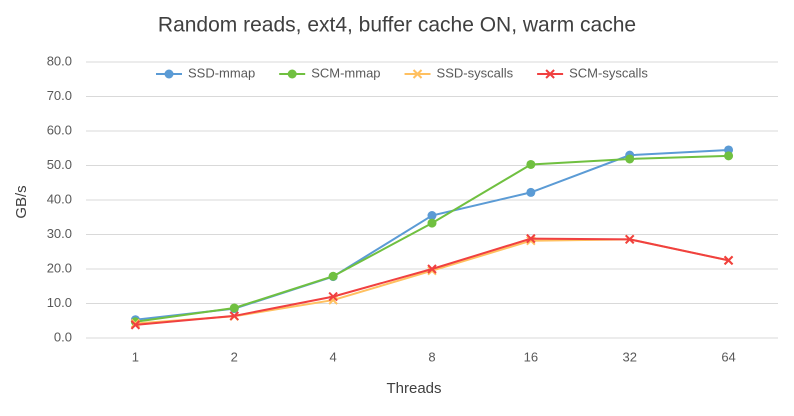 This screenshot has width=794, height=416. I want to click on x-tick-label: 64, so click(728, 356).